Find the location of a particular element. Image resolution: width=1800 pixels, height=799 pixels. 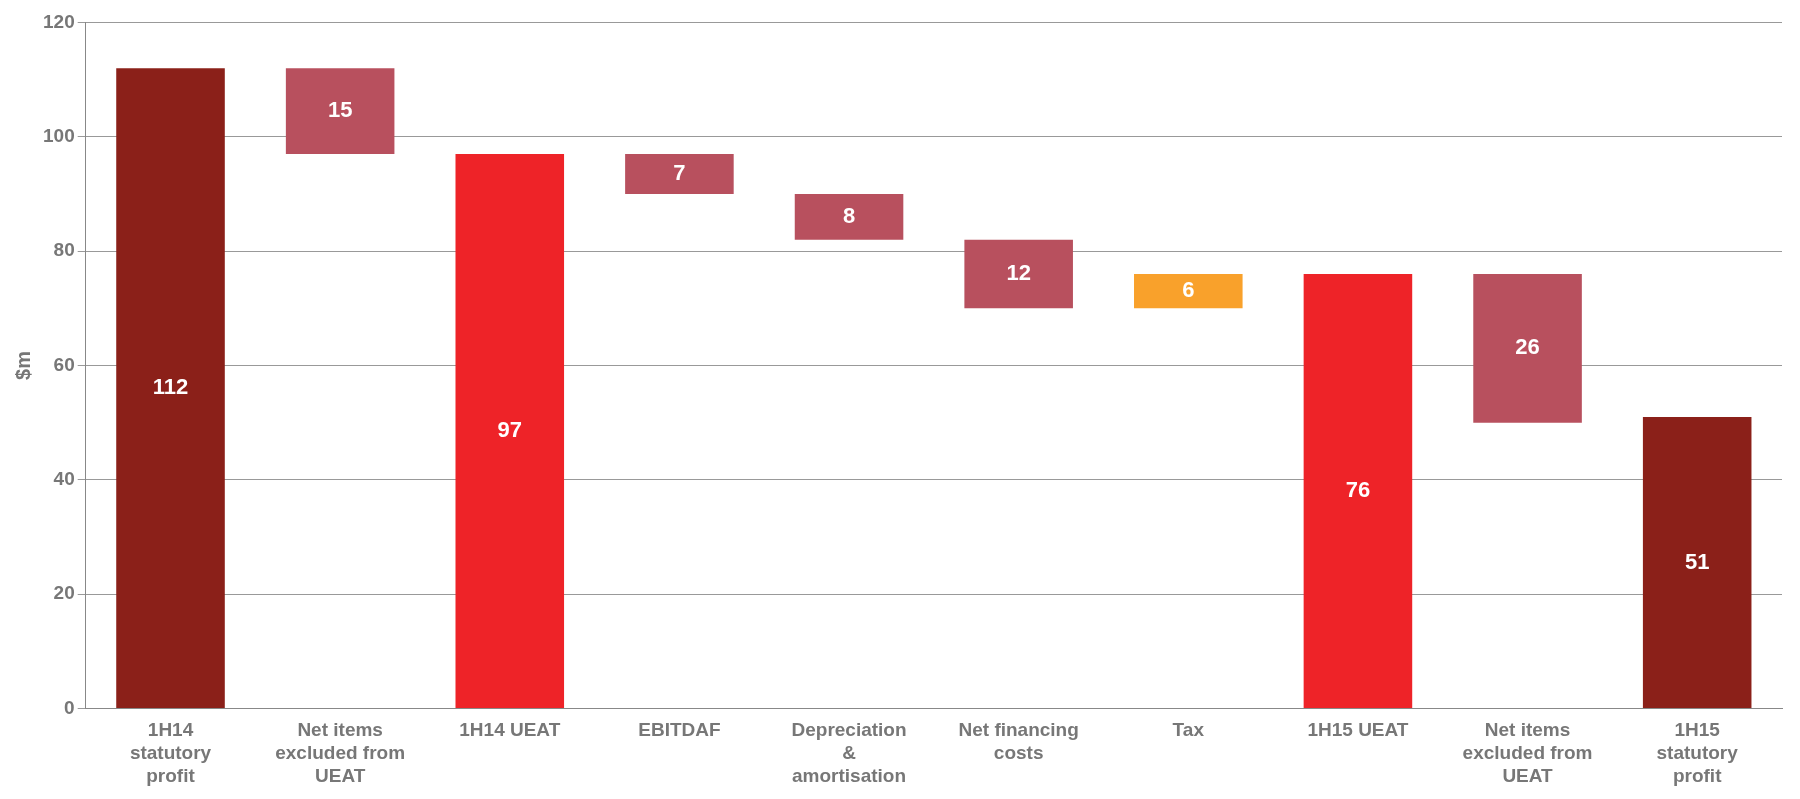

data-label: 76 is located at coordinates (1358, 490).